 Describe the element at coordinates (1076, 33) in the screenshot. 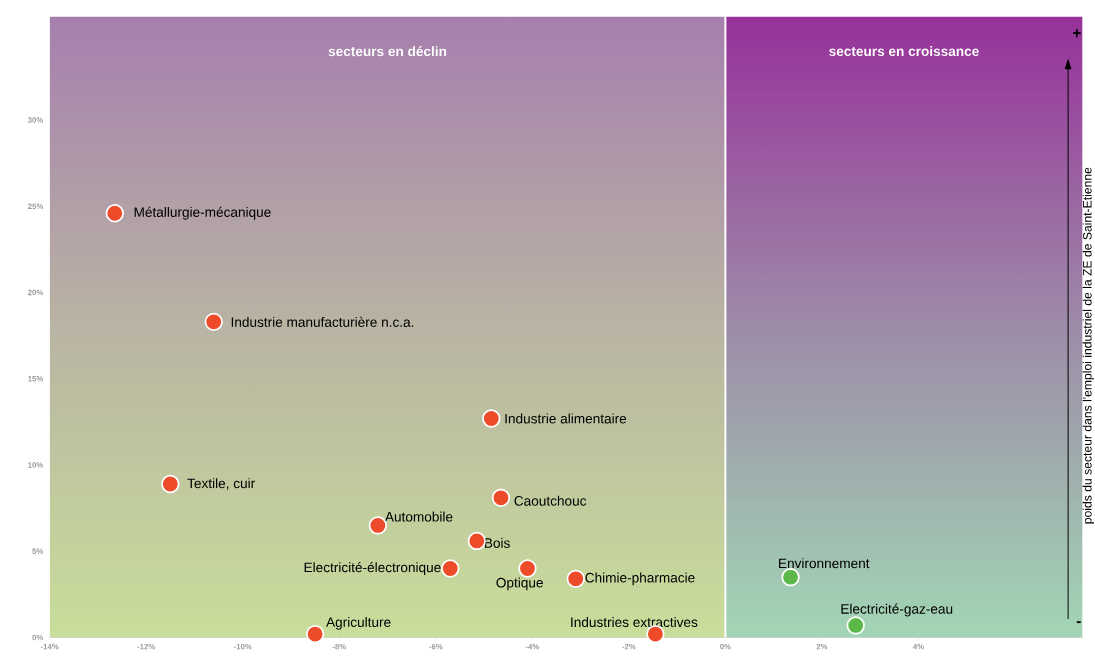

I see `annotation: +` at that location.